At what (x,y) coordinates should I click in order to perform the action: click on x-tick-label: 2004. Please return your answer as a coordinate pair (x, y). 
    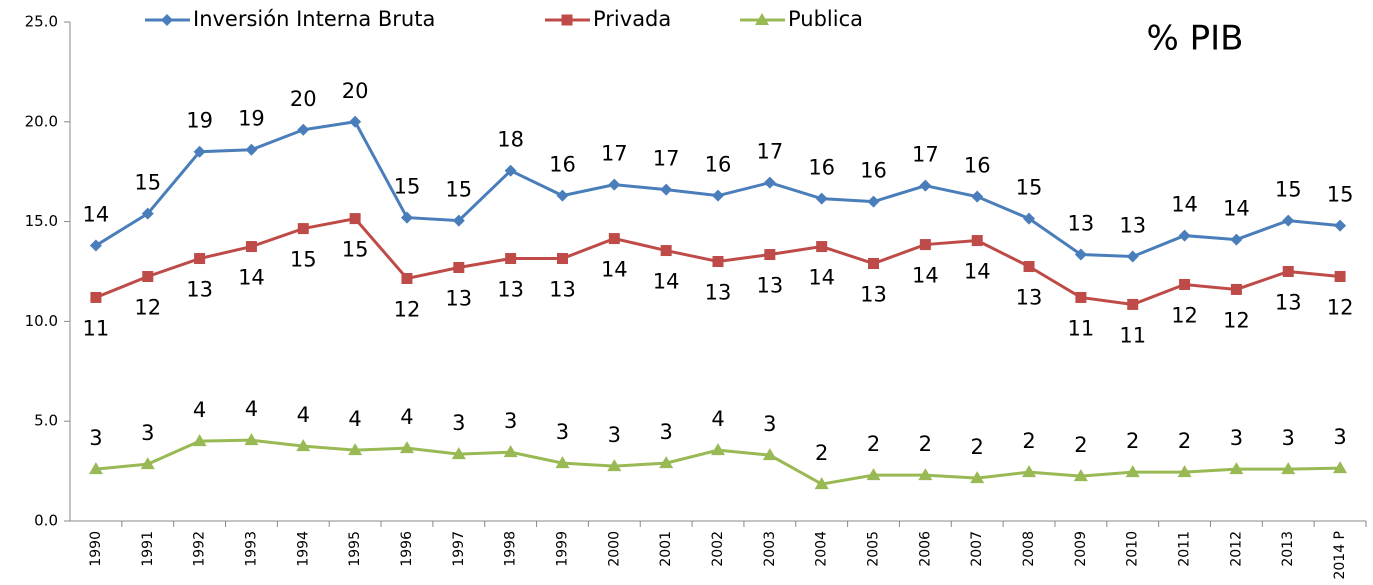
    Looking at the image, I should click on (822, 549).